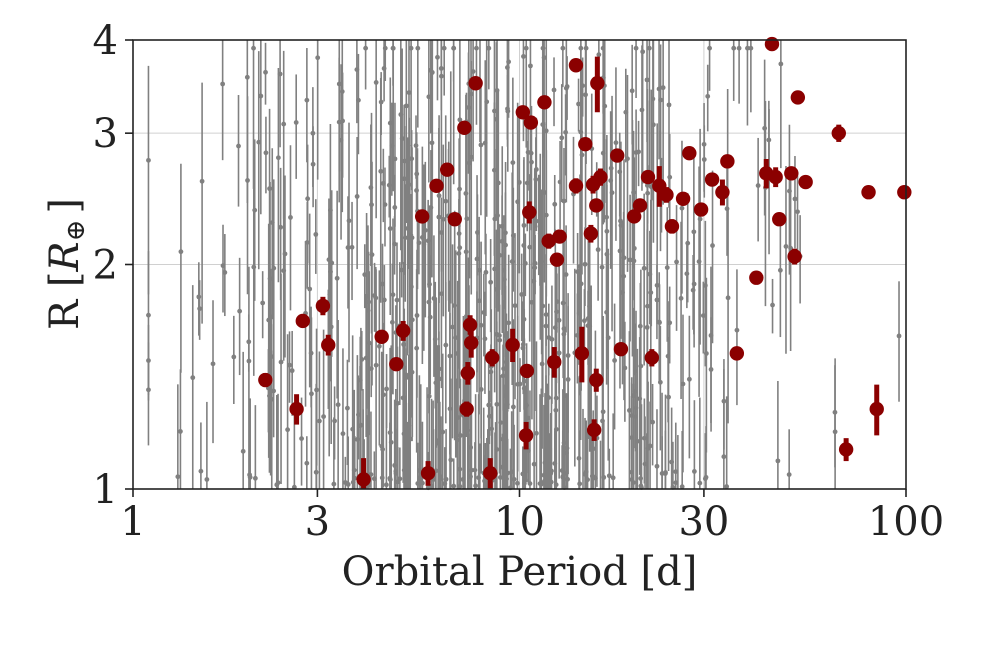  Describe the element at coordinates (532, 517) in the screenshot. I see `x-axis-ticks: 1 3 10 30 100` at that location.